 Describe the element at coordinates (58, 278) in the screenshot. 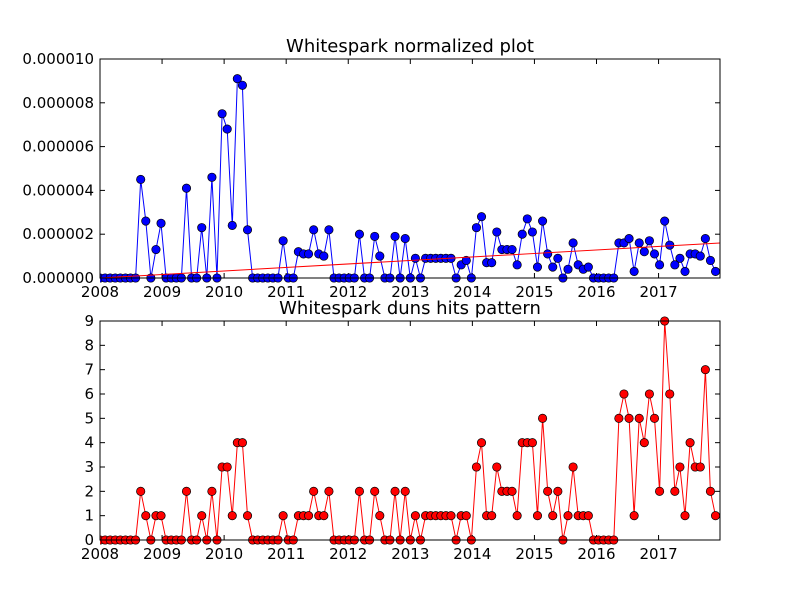

I see `y-tick-label: 0.000000` at that location.